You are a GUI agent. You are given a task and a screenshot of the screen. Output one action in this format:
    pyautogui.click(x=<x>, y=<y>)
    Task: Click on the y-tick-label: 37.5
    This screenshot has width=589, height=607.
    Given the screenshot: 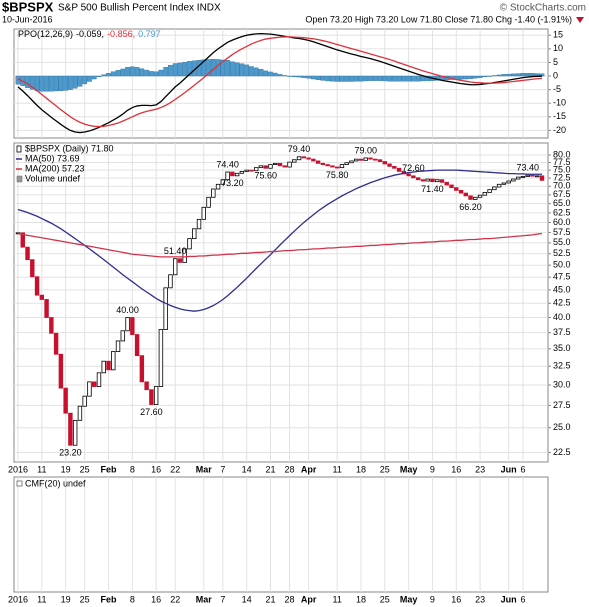 What is the action you would take?
    pyautogui.click(x=562, y=332)
    